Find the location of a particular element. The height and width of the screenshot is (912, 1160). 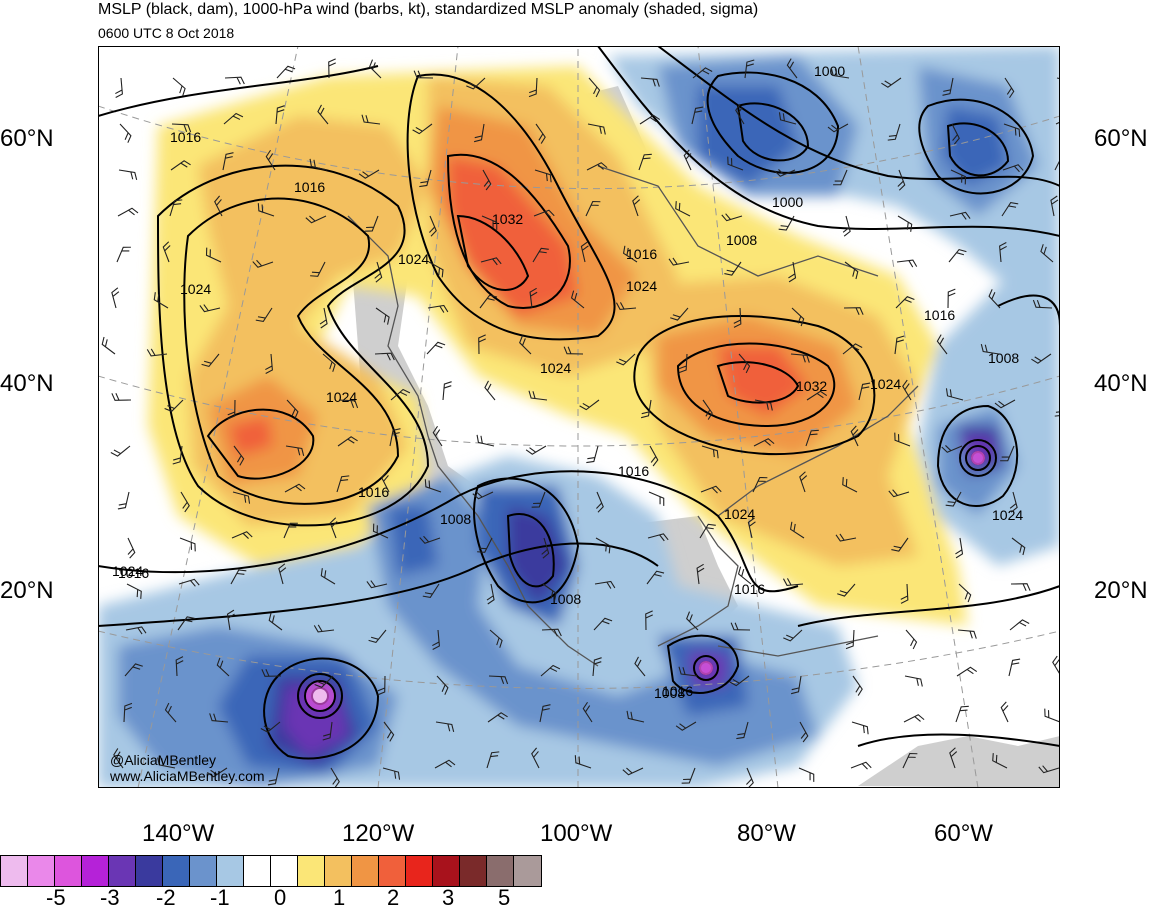

lon-label: 60°W is located at coordinates (963, 833).